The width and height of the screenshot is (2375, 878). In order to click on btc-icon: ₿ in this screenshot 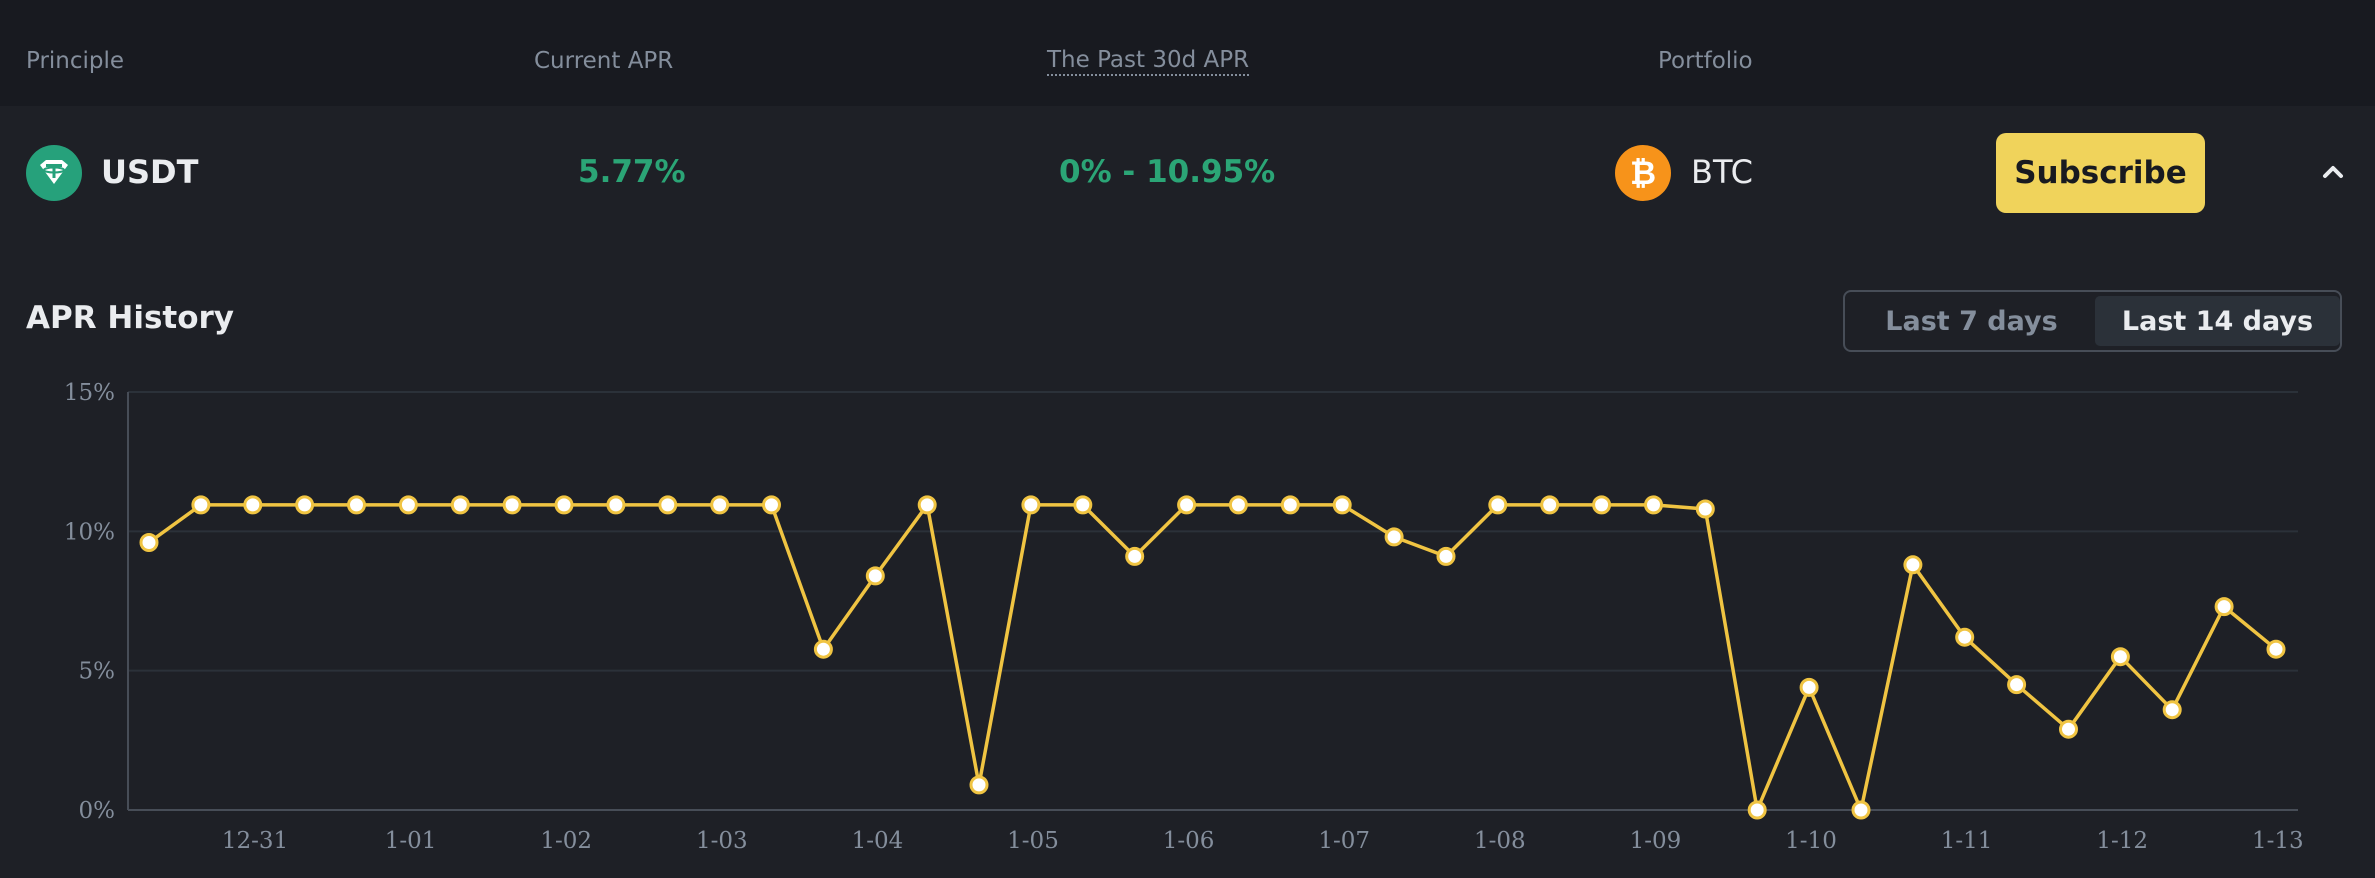, I will do `click(1643, 173)`.